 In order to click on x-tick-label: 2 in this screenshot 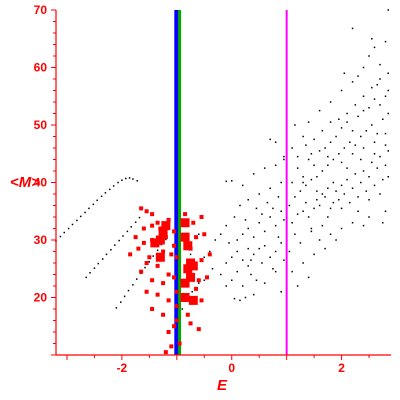, I will do `click(341, 368)`.